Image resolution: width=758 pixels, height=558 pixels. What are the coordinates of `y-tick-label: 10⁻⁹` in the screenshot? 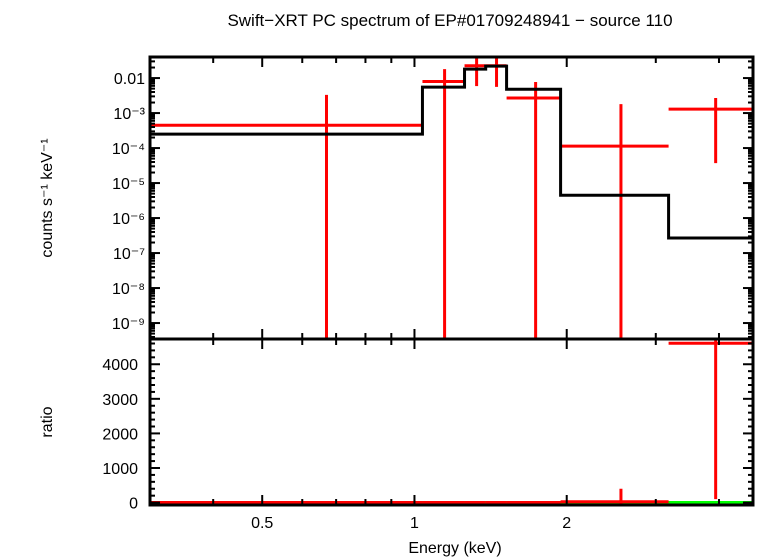 It's located at (128, 324).